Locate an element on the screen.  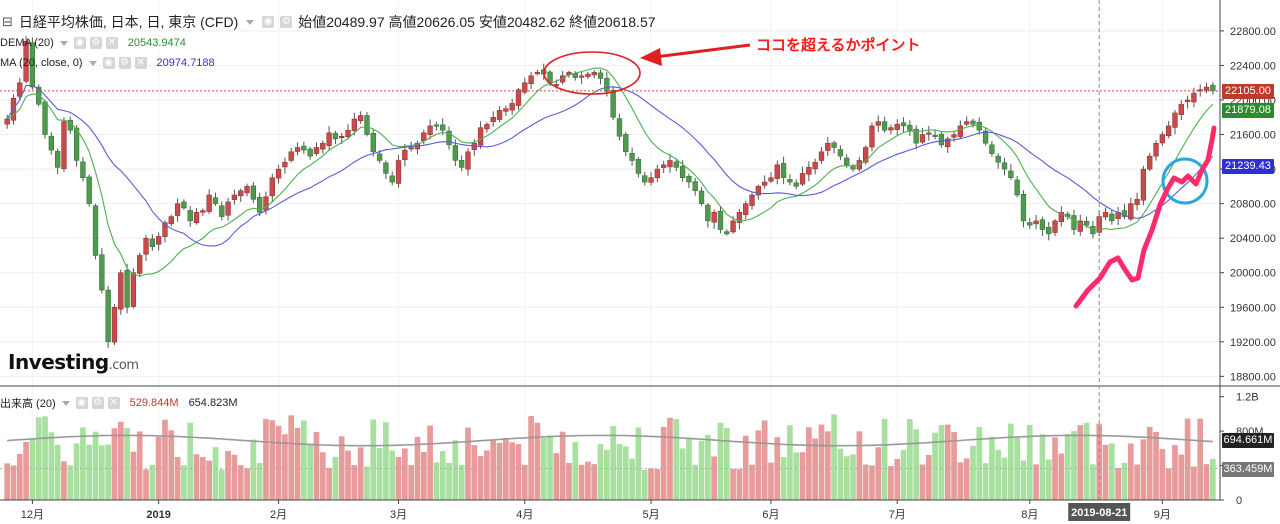
price-tick-label: 19600.00 is located at coordinates (1253, 308).